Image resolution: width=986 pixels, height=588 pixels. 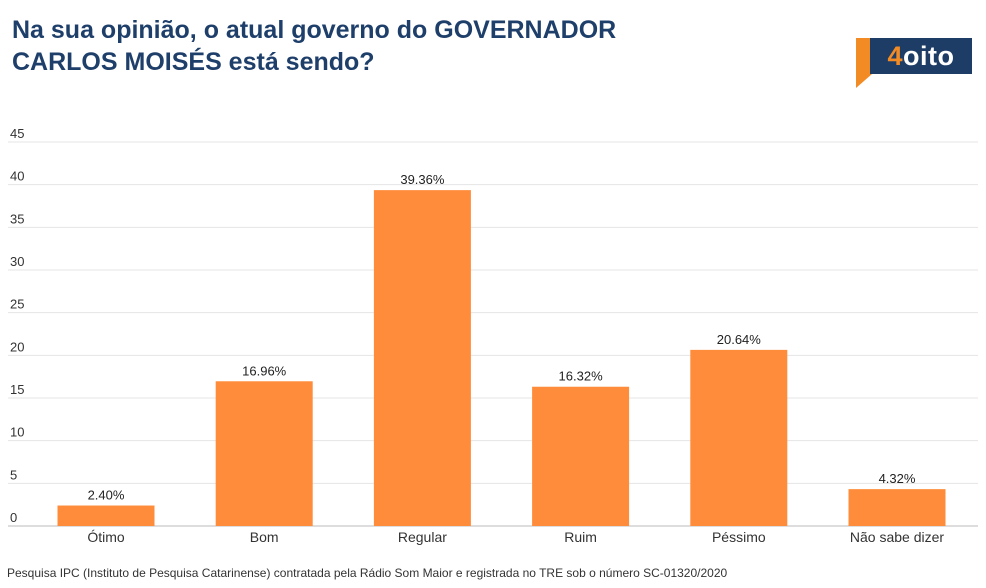 I want to click on chart-title-line-2: CARLOS MOISÉS está sendo?, so click(x=193, y=62).